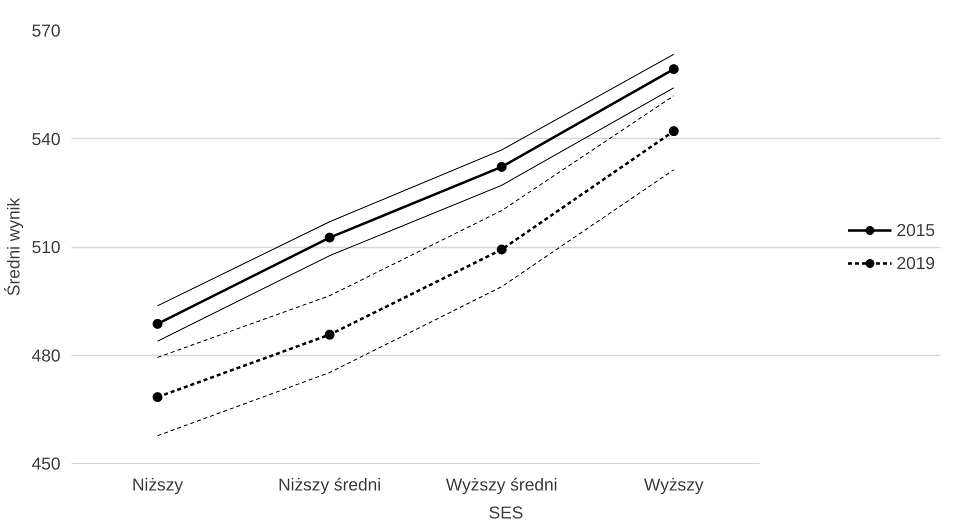 This screenshot has width=957, height=532. I want to click on x-tick-label: Wyższy, so click(674, 484).